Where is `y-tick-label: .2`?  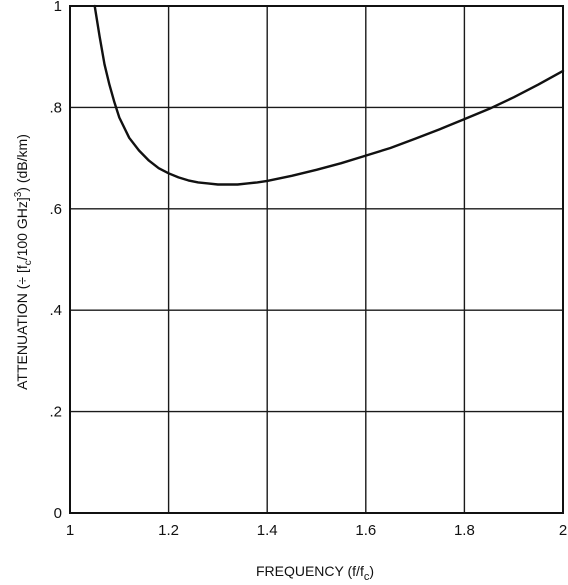
y-tick-label: .2 is located at coordinates (55, 412).